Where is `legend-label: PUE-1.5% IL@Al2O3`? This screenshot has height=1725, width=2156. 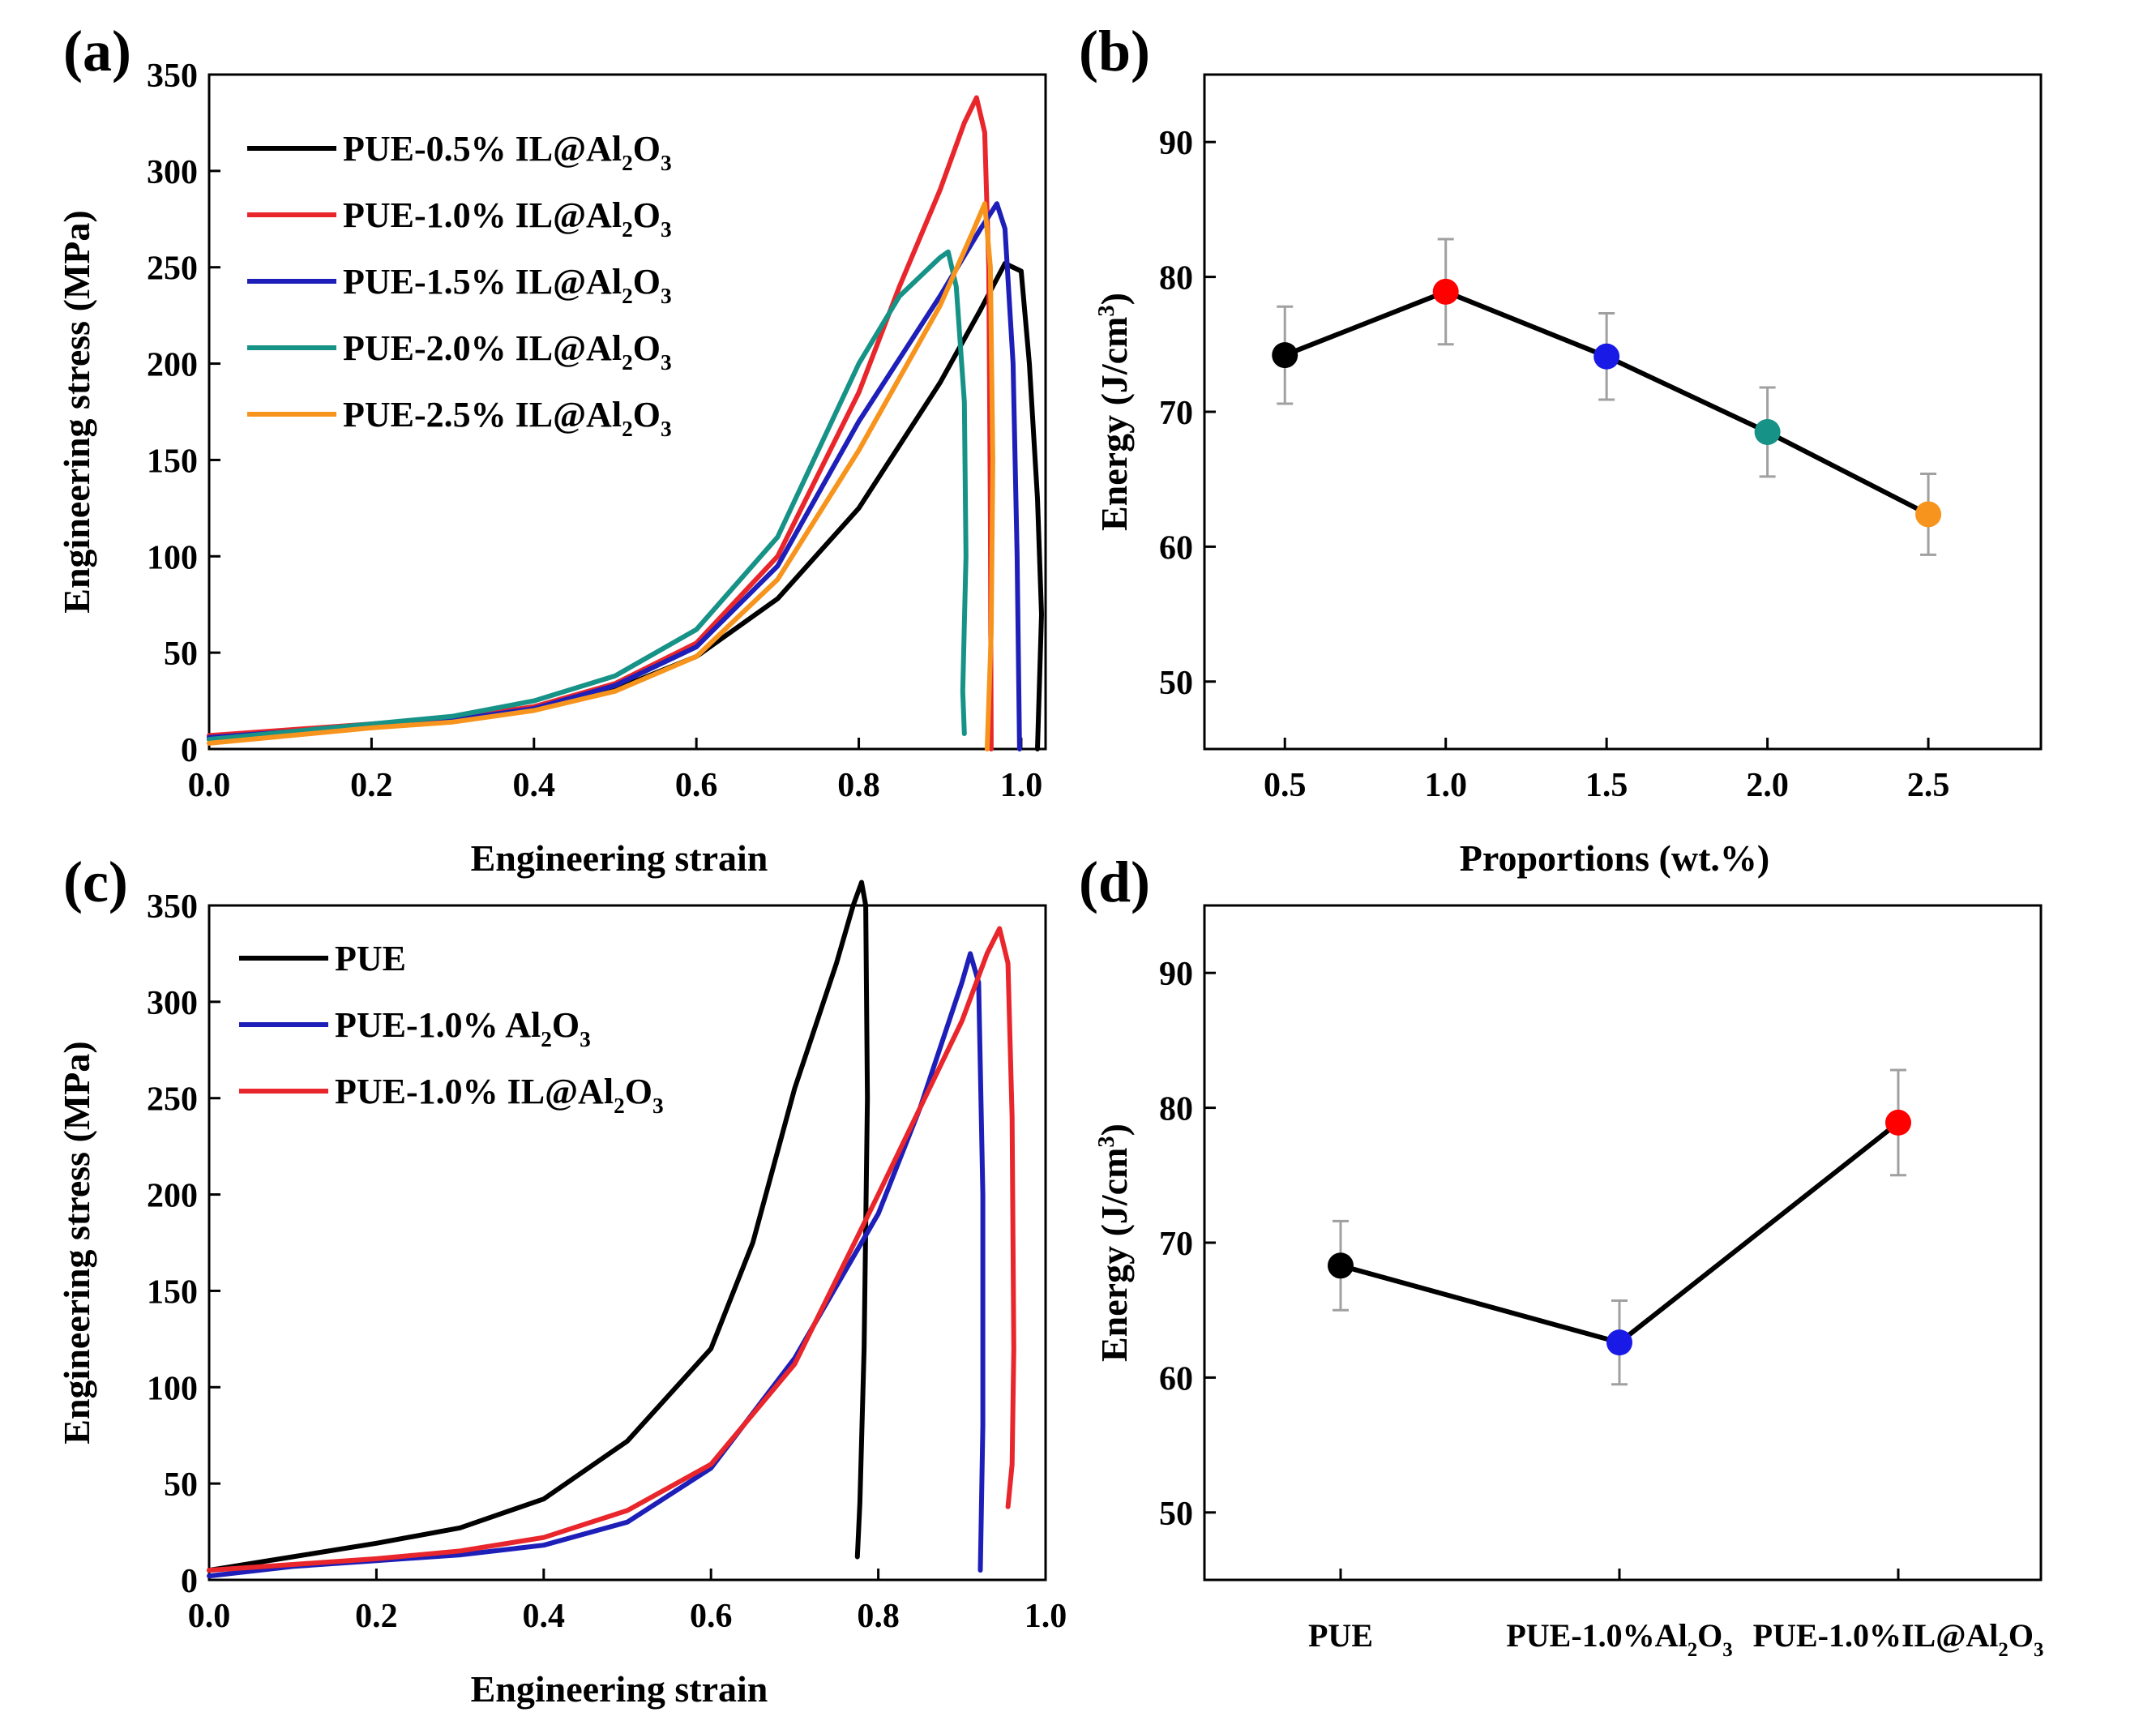
legend-label: PUE-1.5% IL@Al2O3 is located at coordinates (507, 285).